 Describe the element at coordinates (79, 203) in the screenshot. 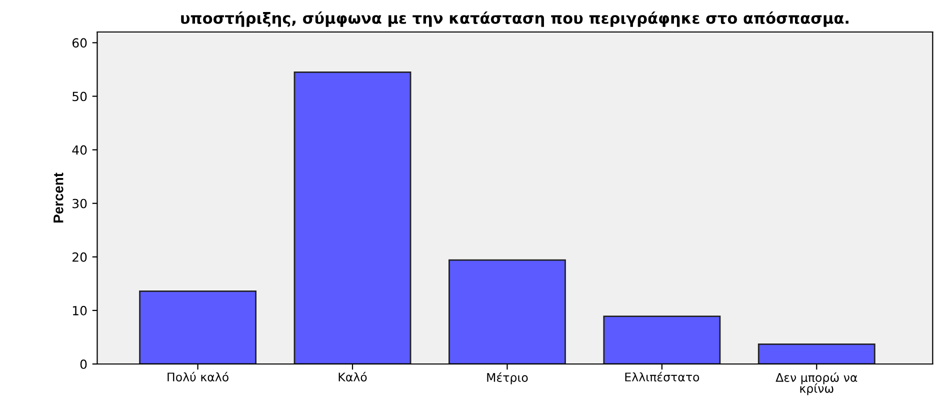

I see `y-tick-label: 30` at that location.